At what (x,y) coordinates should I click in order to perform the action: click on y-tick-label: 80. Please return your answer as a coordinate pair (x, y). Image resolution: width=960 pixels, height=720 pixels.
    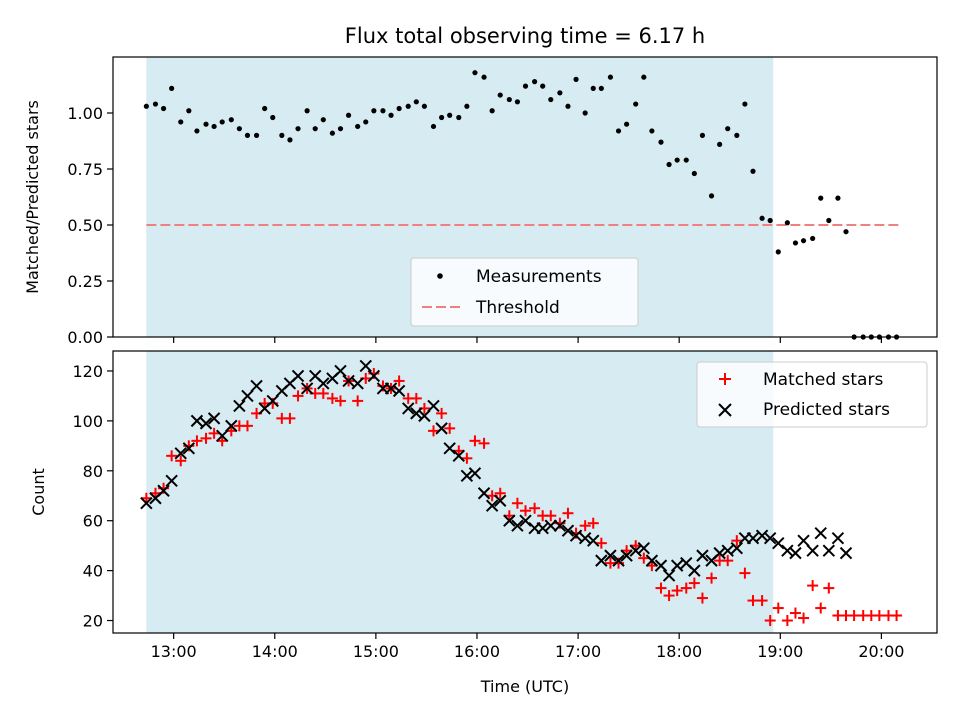
    Looking at the image, I should click on (93, 471).